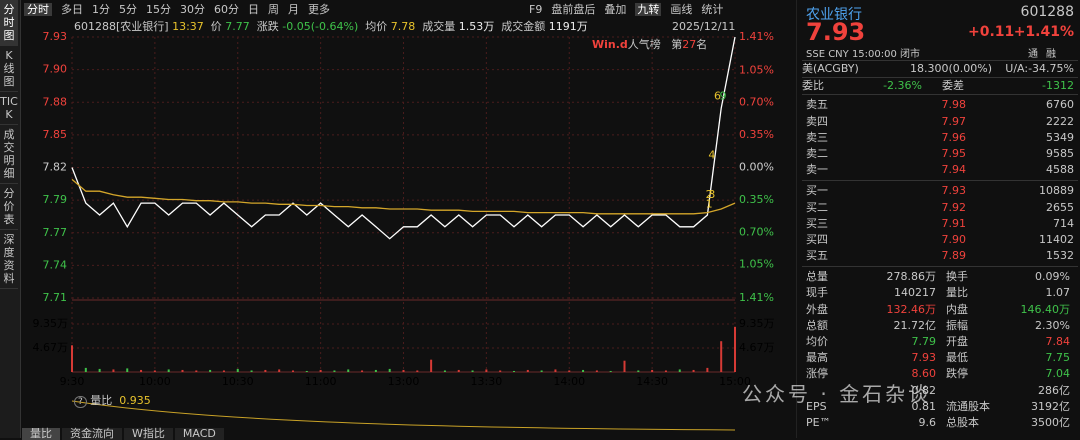 The image size is (1080, 440). Describe the element at coordinates (123, 434) in the screenshot. I see `bottom-tabs: 量比 资金流向 W指比 MACD` at that location.